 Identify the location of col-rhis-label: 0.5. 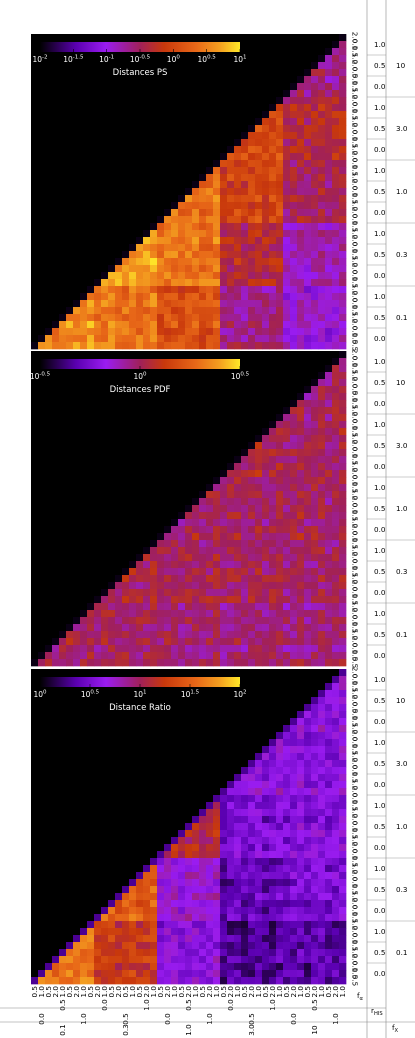
(251, 1018).